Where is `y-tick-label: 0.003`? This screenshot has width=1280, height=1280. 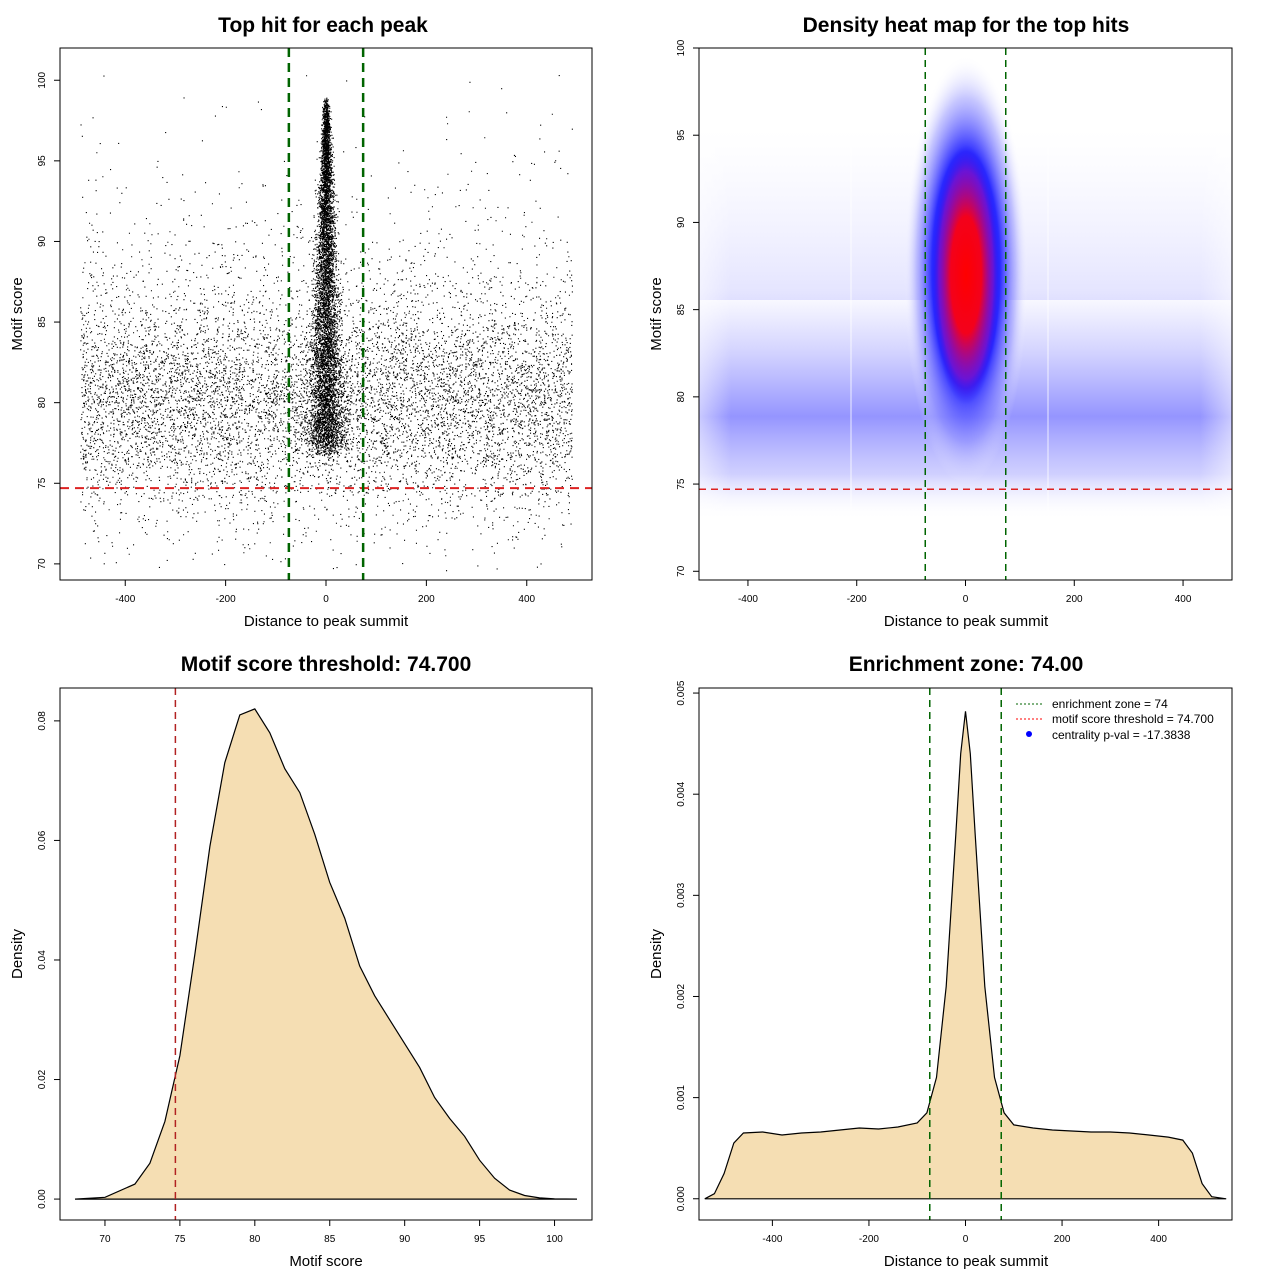 y-tick-label: 0.003 is located at coordinates (681, 894).